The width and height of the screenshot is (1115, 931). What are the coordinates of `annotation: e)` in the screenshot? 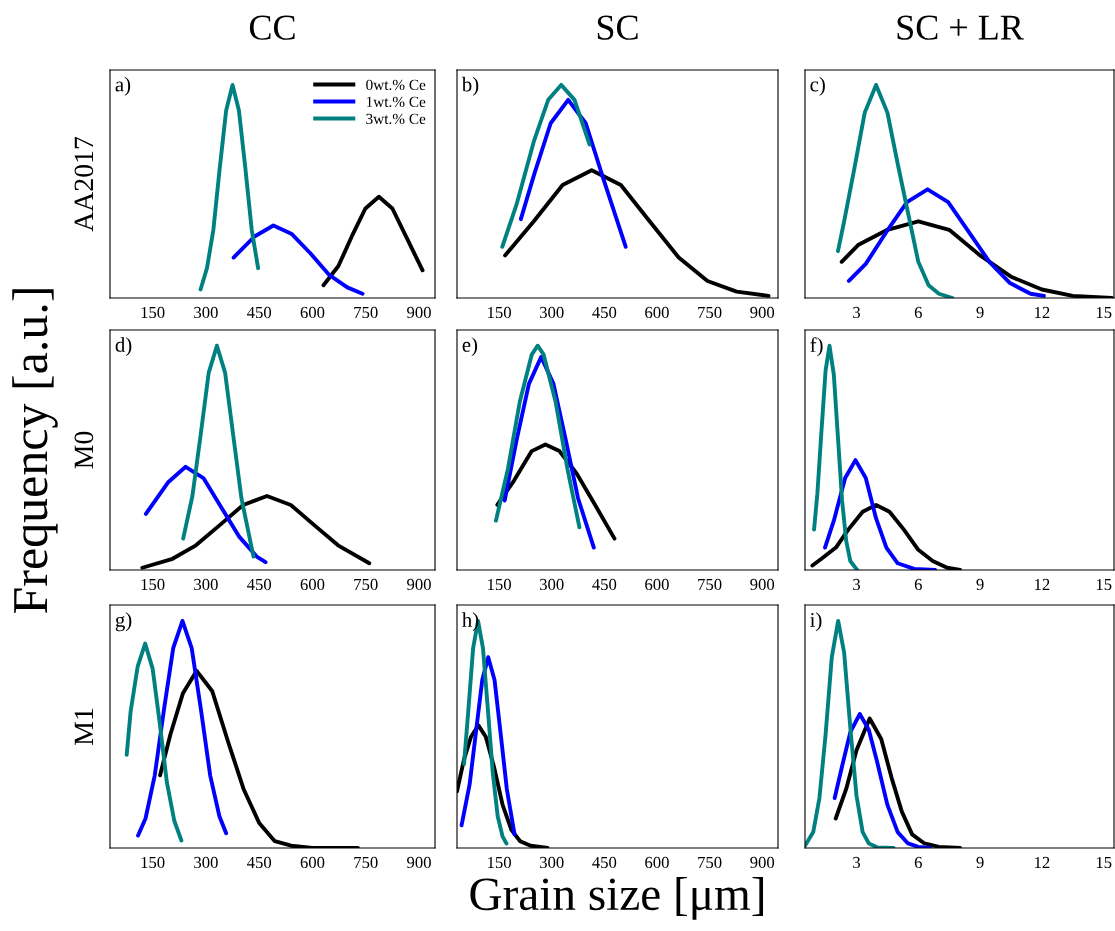 It's located at (470, 347).